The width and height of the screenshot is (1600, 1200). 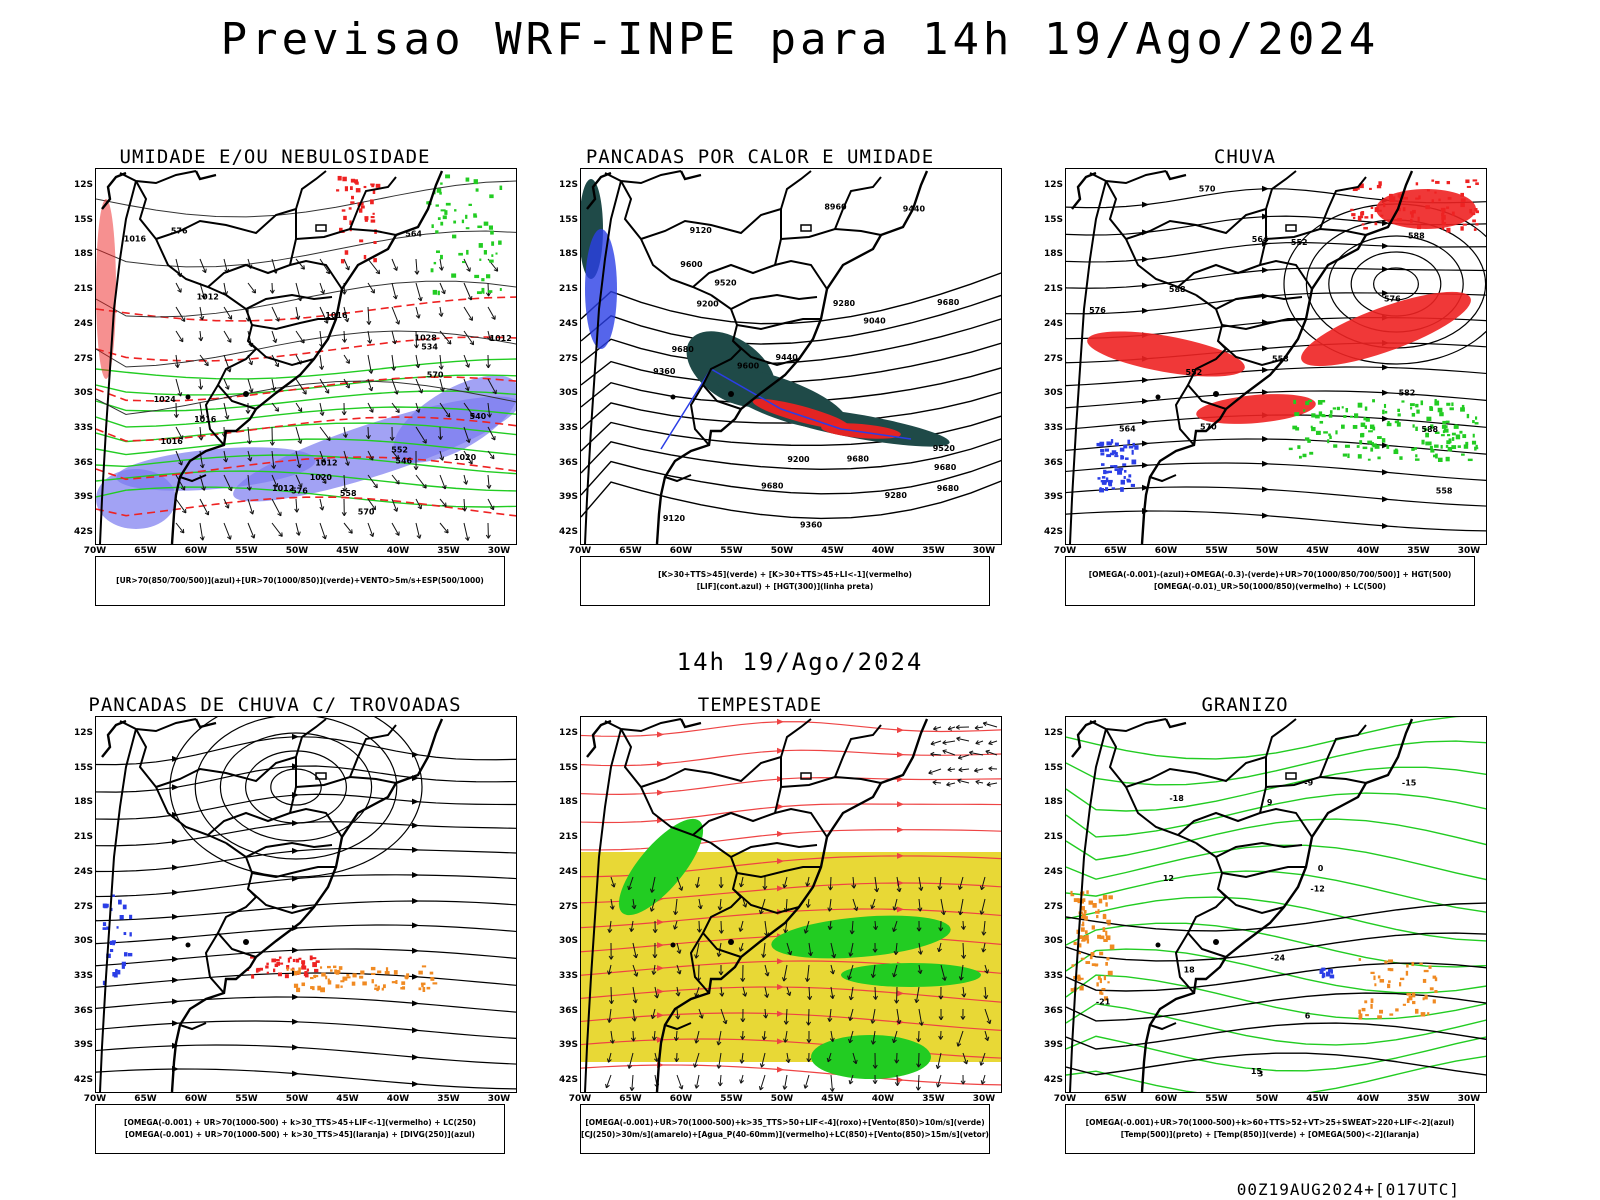 I want to click on contour-labels: -12 -15 -18 -21 -24 -9 3 6 9 12 15 18 0, so click(x=1256, y=929).